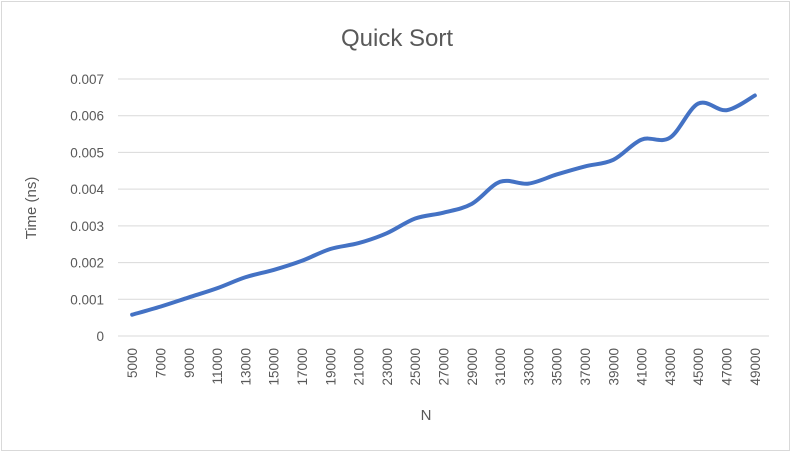  I want to click on x-tick-label: 13000, so click(245, 367).